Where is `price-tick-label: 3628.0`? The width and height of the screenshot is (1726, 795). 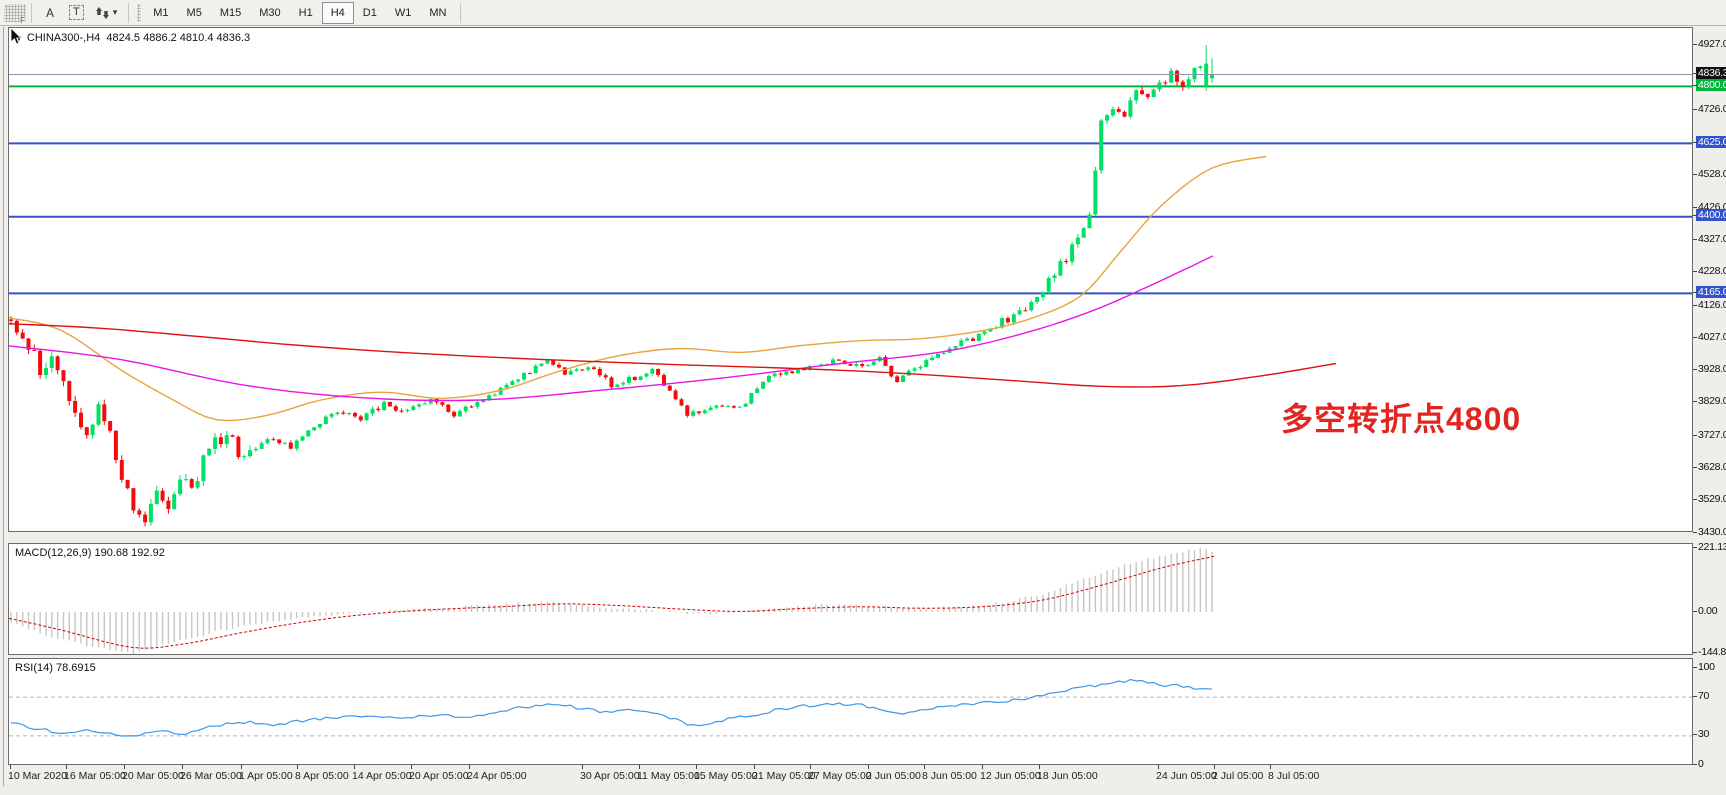 price-tick-label: 3628.0 is located at coordinates (1709, 467).